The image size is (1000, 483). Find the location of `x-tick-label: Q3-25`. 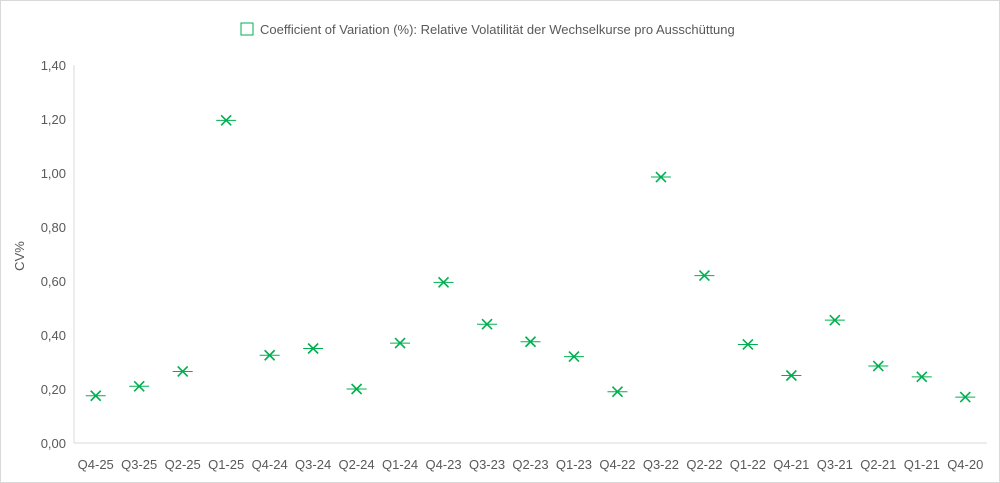

x-tick-label: Q3-25 is located at coordinates (139, 464).